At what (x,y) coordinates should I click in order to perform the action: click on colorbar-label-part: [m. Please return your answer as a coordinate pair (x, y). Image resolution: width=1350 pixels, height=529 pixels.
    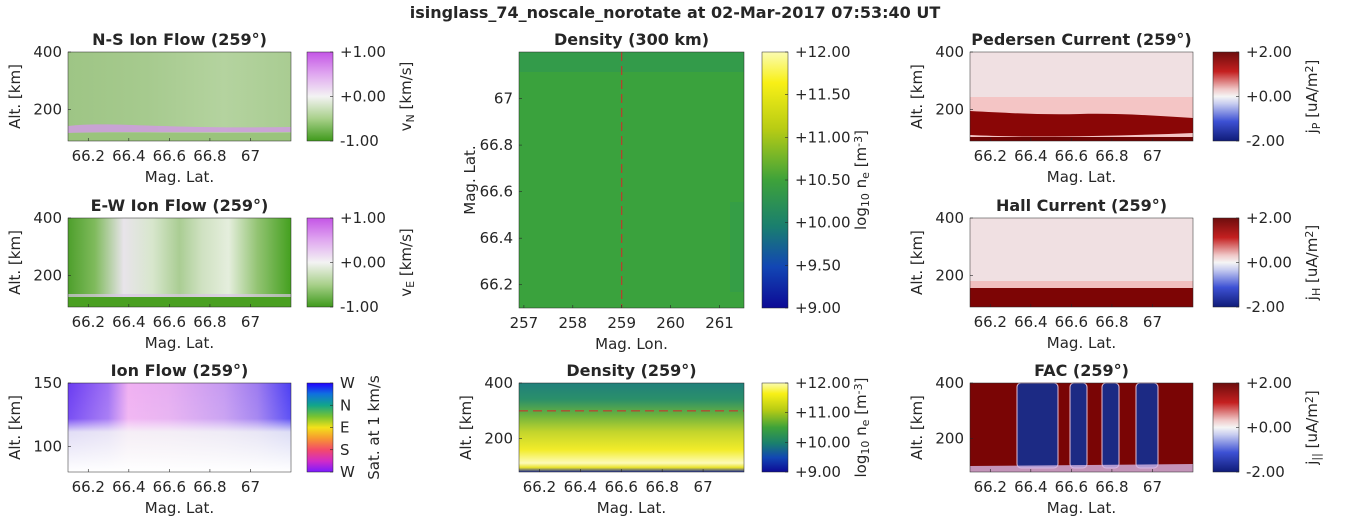
    Looking at the image, I should click on (861, 159).